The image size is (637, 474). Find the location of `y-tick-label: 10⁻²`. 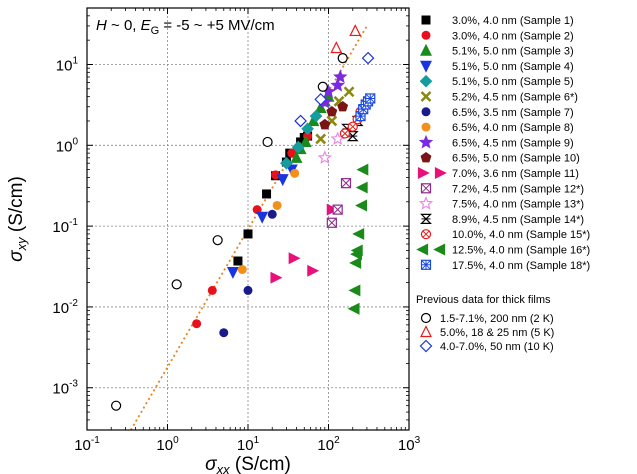

y-tick-label: 10⁻² is located at coordinates (65, 307).